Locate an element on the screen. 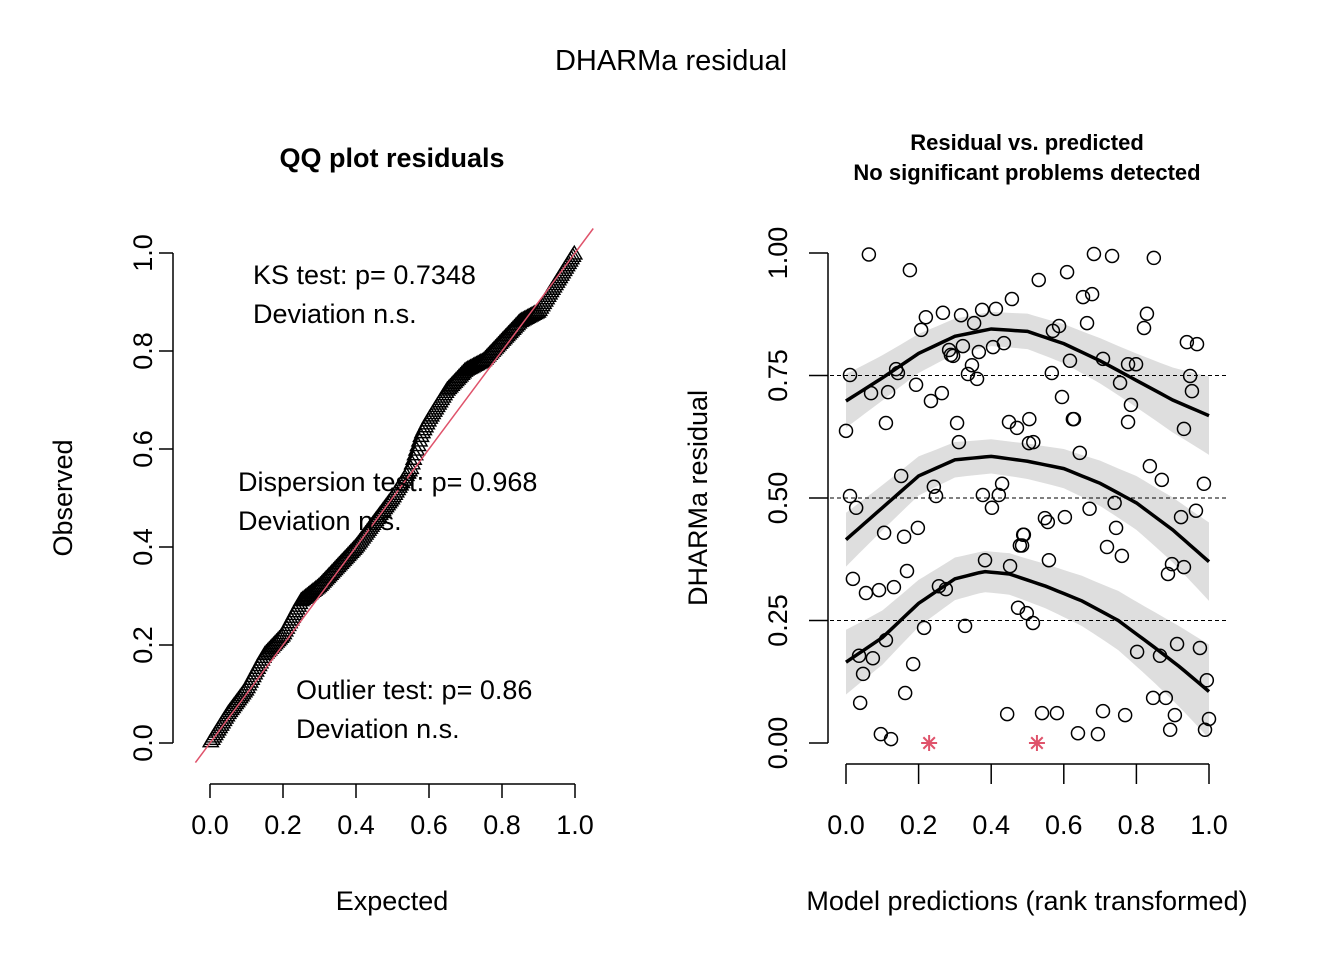 The image size is (1344, 960). dispersion-test-label: Dispersion test: p= 0.968 is located at coordinates (387, 482).